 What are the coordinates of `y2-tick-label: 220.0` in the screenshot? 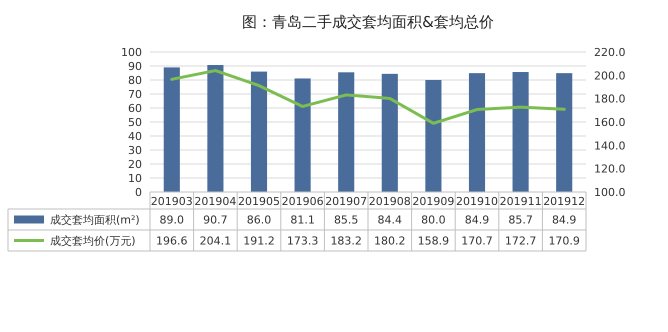 It's located at (610, 52).